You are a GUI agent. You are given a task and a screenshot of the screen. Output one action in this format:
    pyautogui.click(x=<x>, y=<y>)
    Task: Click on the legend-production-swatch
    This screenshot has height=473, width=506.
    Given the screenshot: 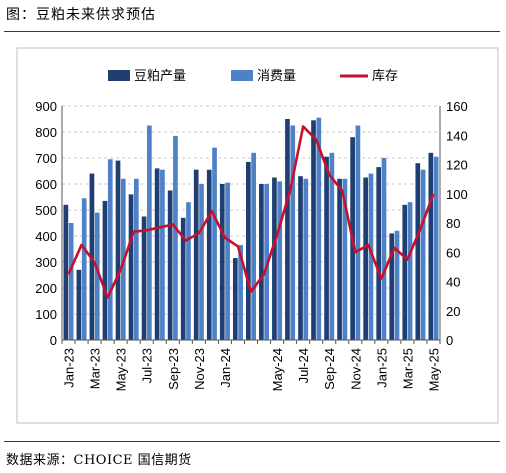 What is the action you would take?
    pyautogui.click(x=119, y=75)
    